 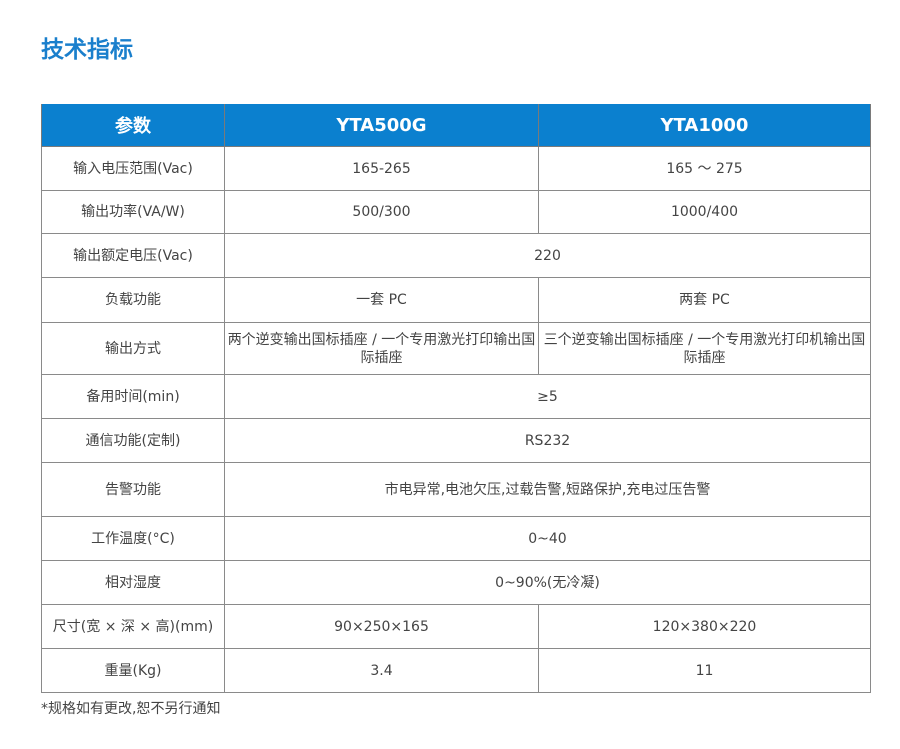 I want to click on table-row: 输出额定电压(Vac) 220, so click(x=456, y=255).